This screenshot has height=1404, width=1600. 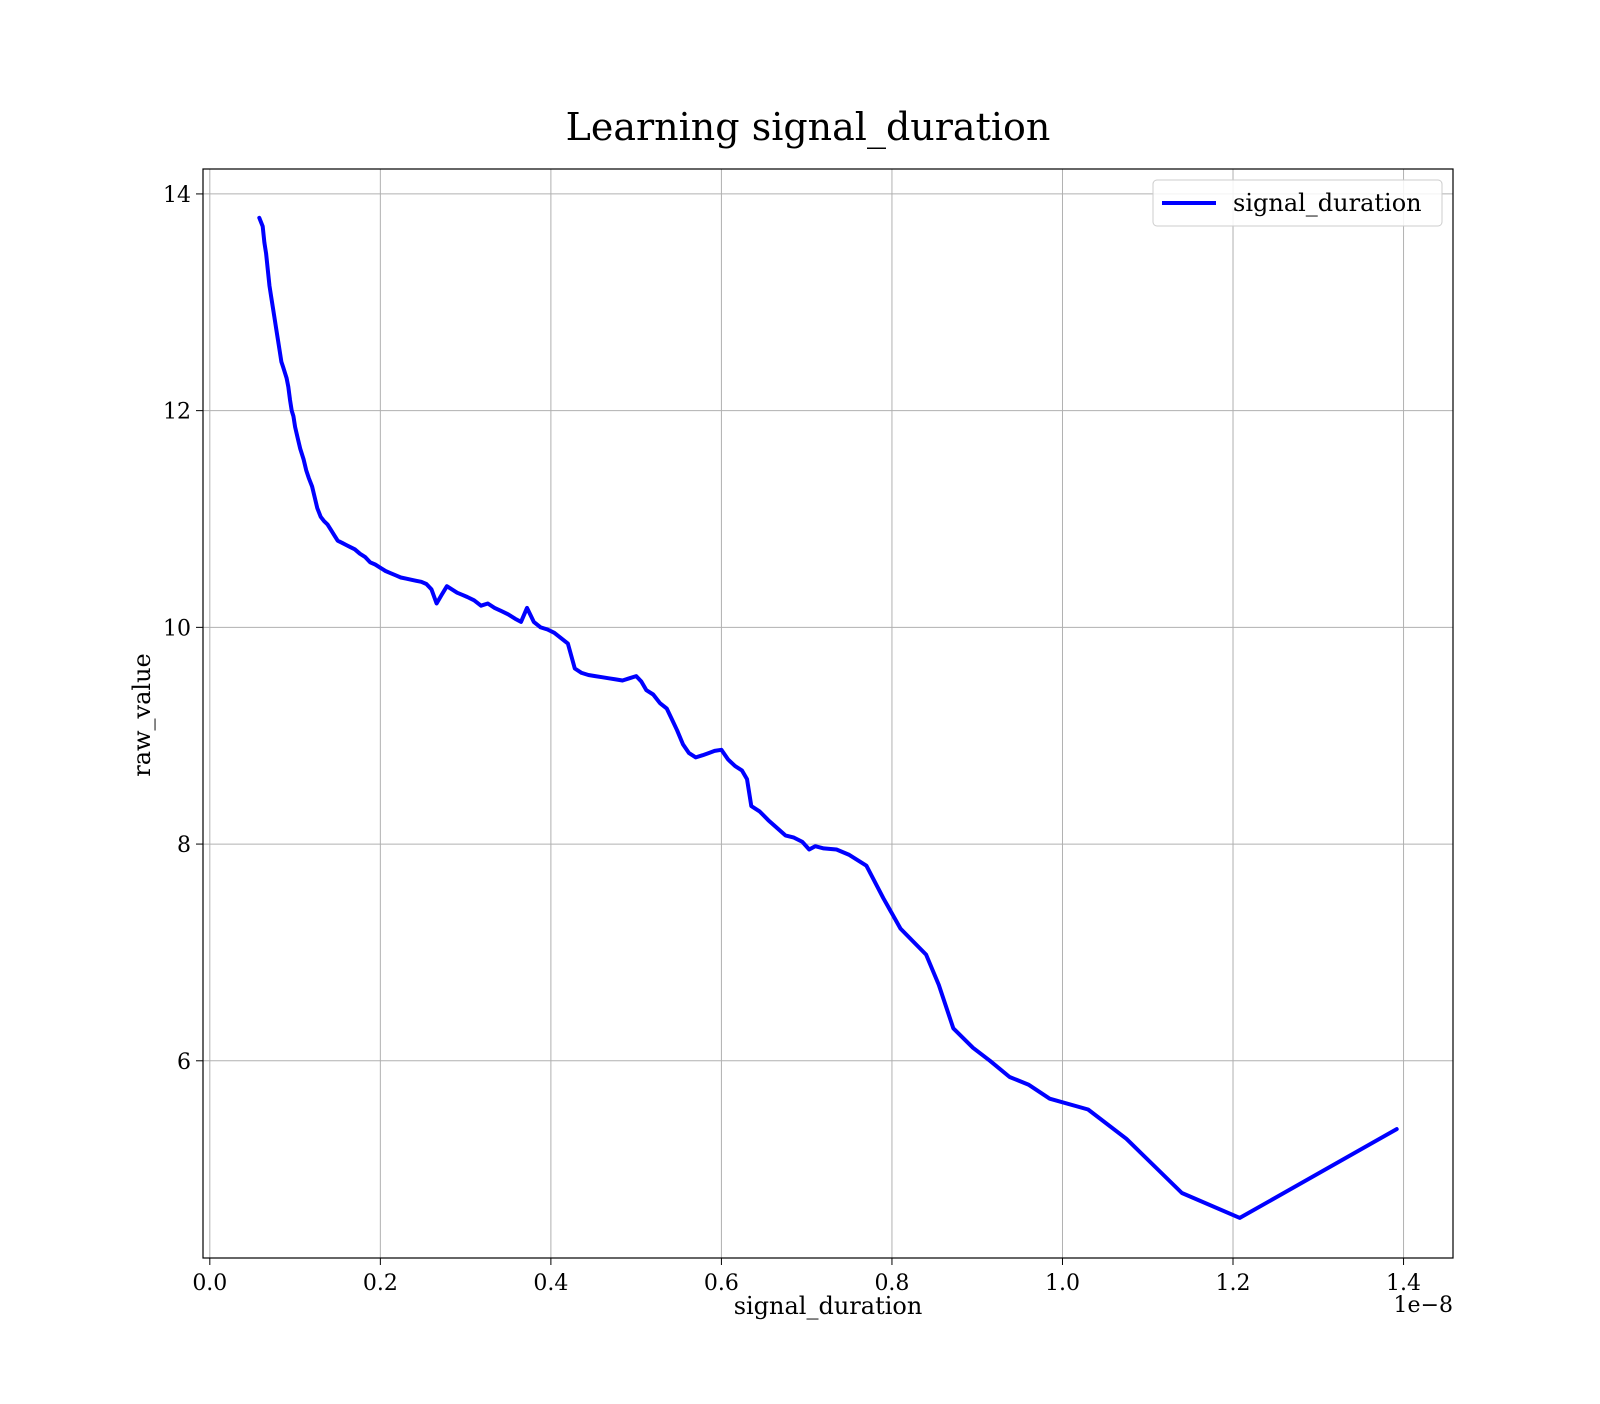 What do you see at coordinates (177, 412) in the screenshot?
I see `y-tick-label: 12` at bounding box center [177, 412].